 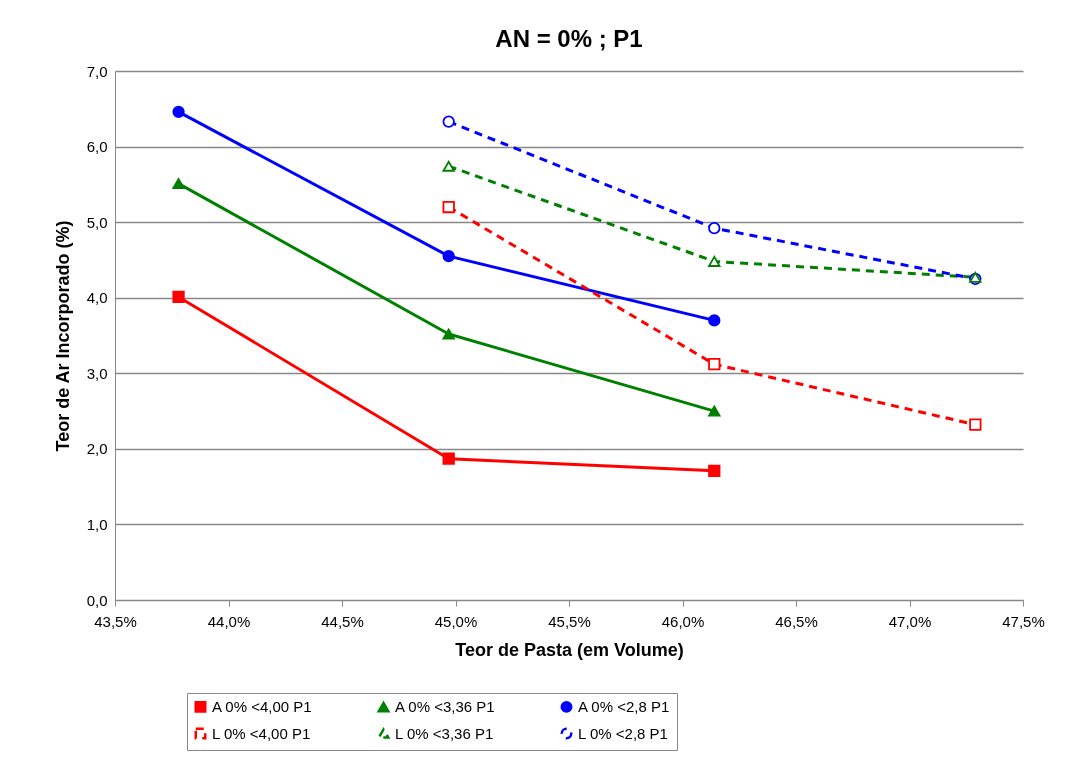 What do you see at coordinates (569, 649) in the screenshot?
I see `x-axis-title: Teor de Pasta (em Volume)` at bounding box center [569, 649].